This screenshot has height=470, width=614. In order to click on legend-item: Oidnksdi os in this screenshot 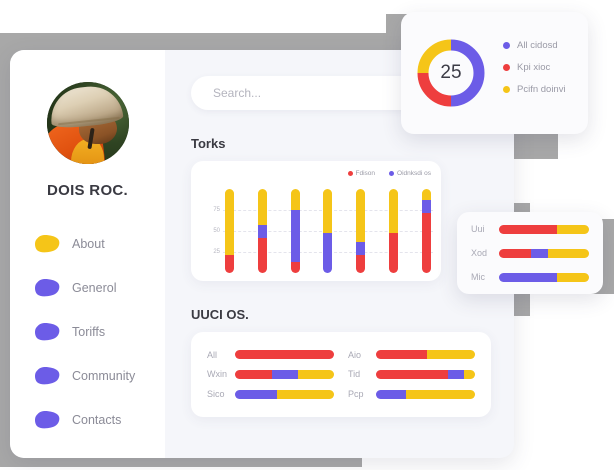, I will do `click(410, 173)`.